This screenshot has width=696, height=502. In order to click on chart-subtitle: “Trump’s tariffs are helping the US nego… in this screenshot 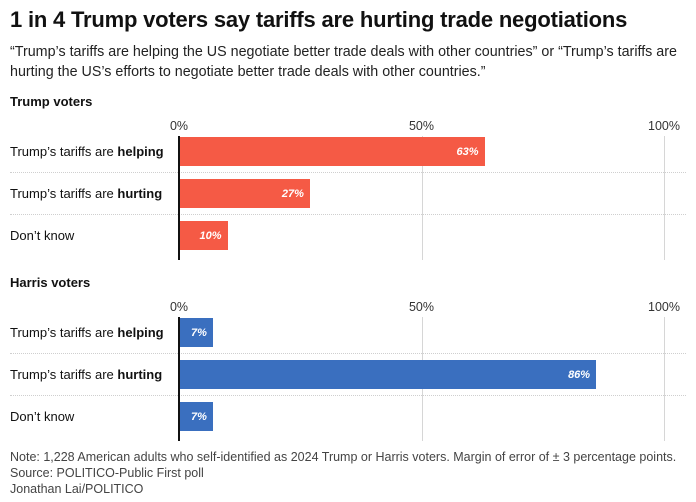, I will do `click(343, 62)`.